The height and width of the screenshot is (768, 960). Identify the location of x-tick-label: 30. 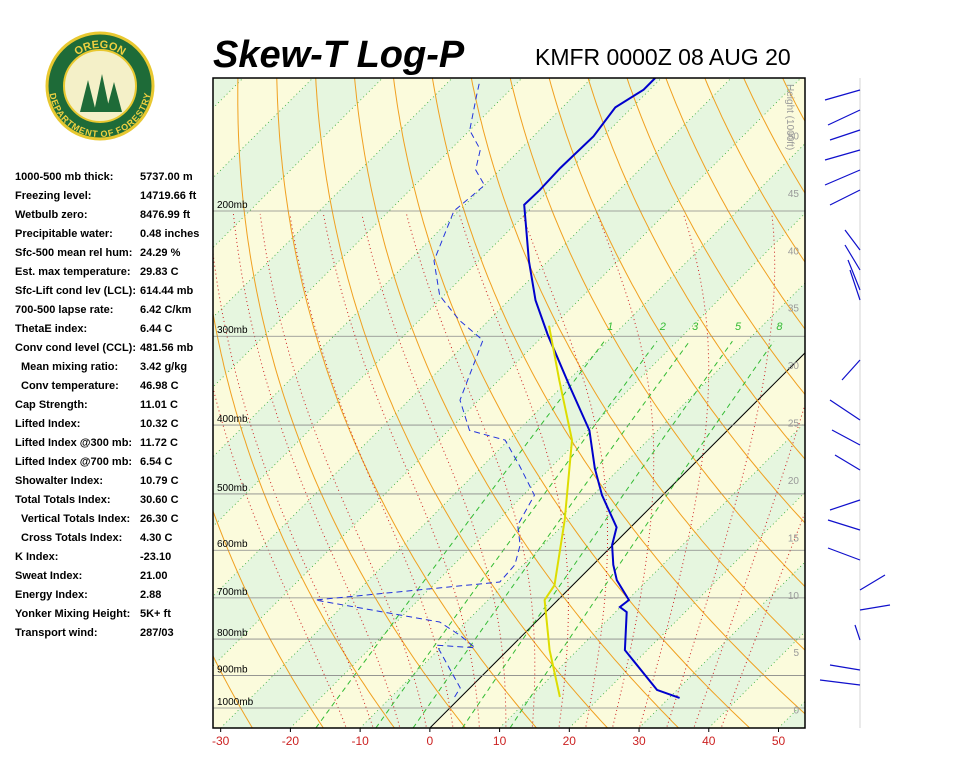
(639, 741).